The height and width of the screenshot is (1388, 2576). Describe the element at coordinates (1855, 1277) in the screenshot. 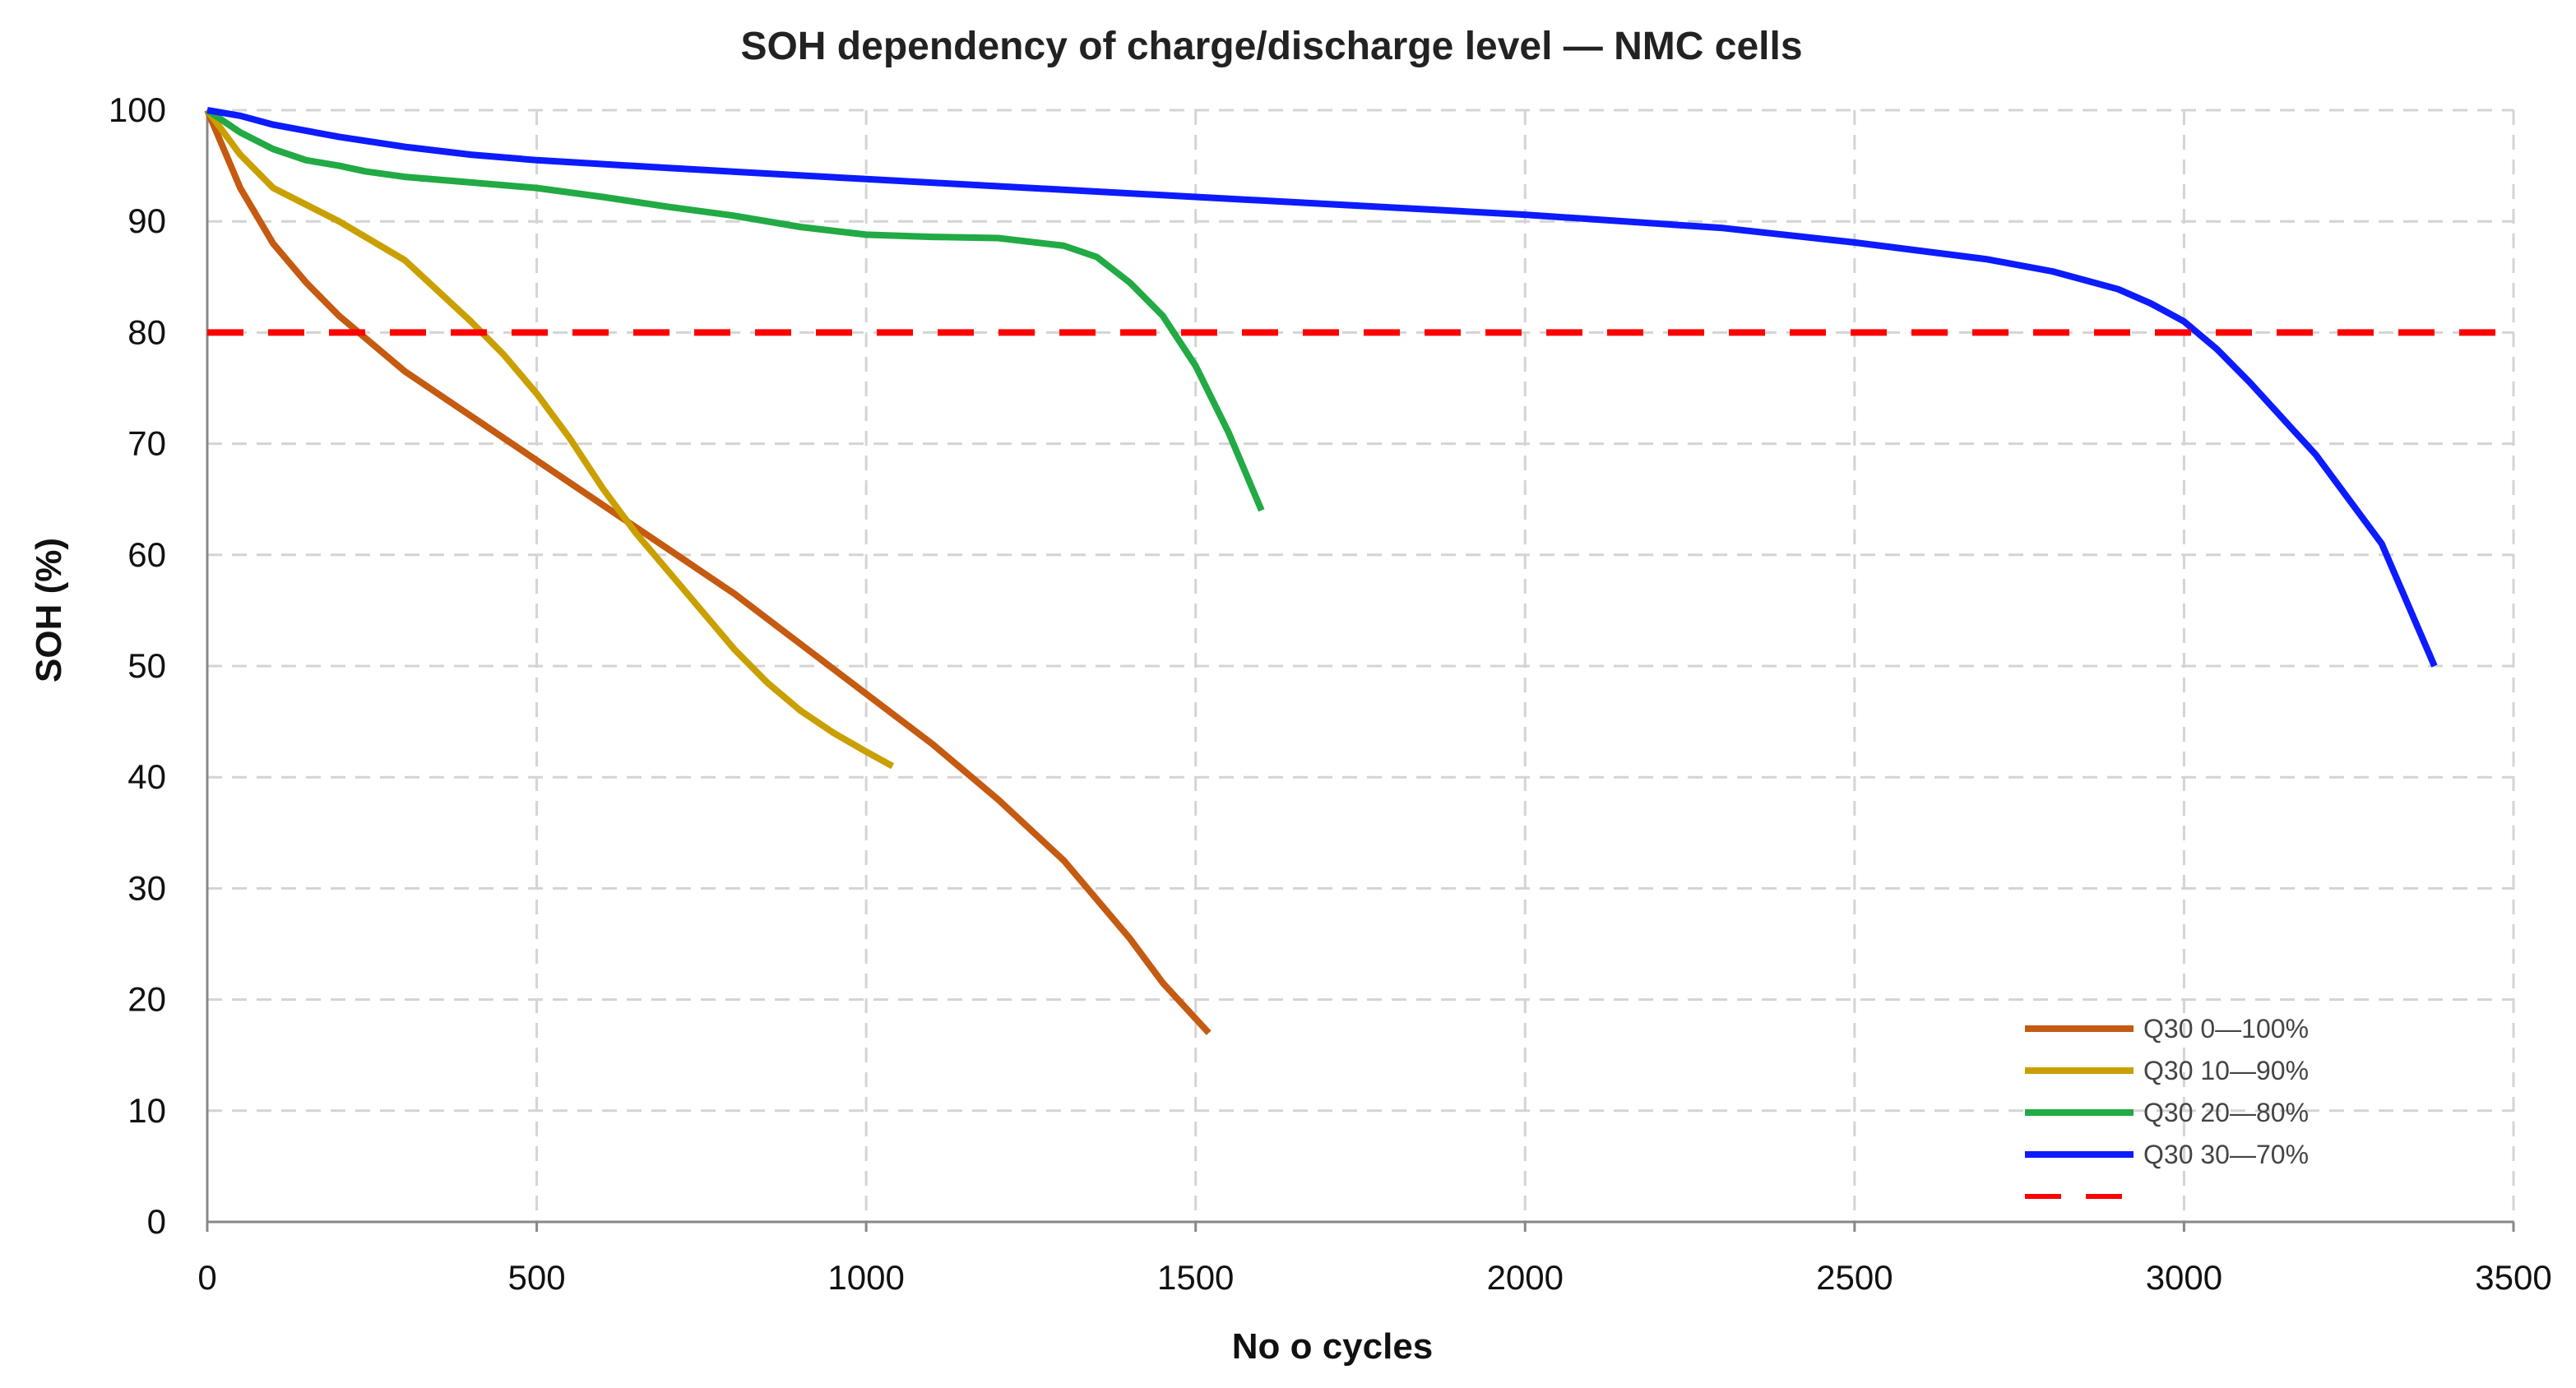

I see `x-tick-label: 2500` at that location.